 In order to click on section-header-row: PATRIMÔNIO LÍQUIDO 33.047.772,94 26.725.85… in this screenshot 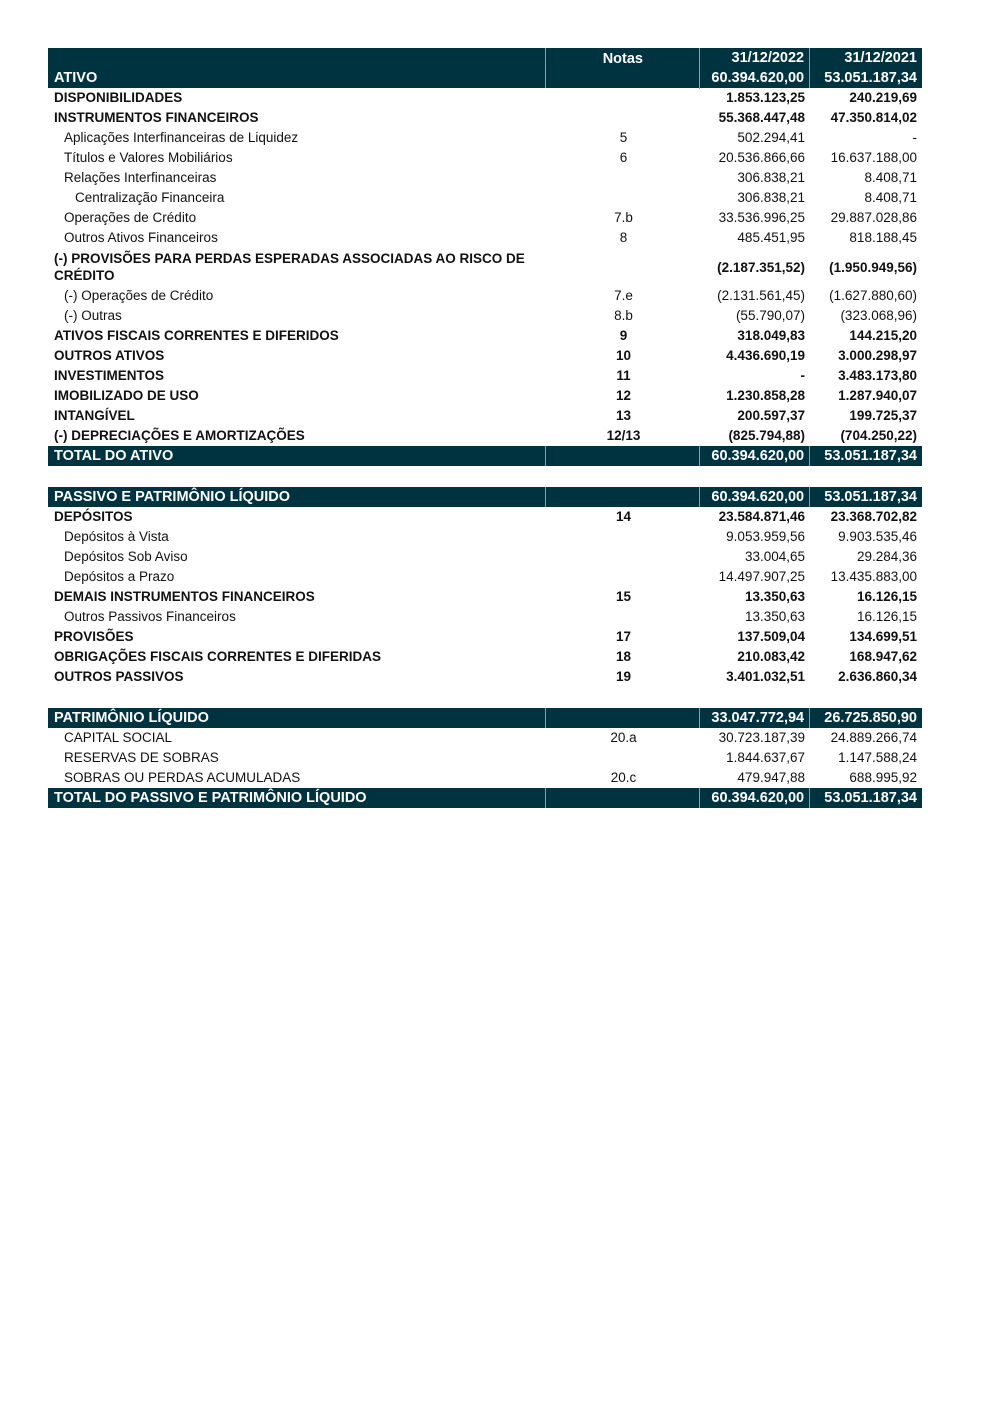, I will do `click(485, 718)`.